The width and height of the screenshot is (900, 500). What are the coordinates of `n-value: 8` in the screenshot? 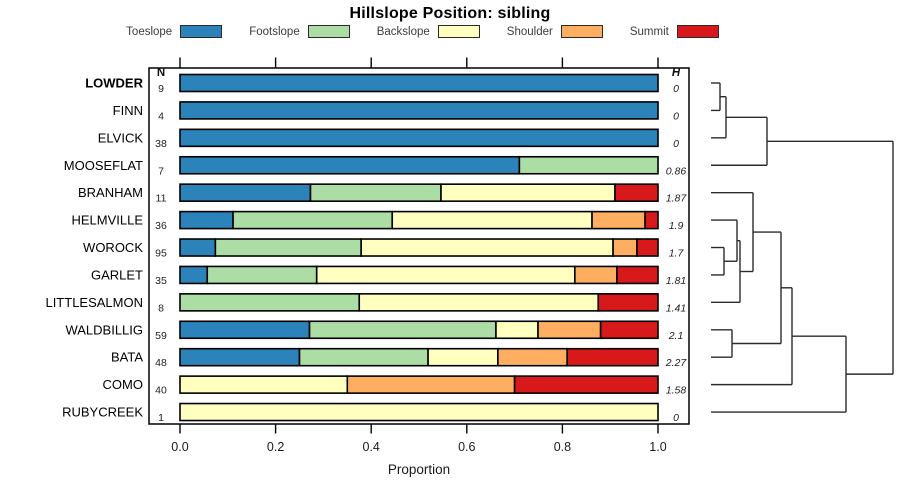 It's located at (161, 308).